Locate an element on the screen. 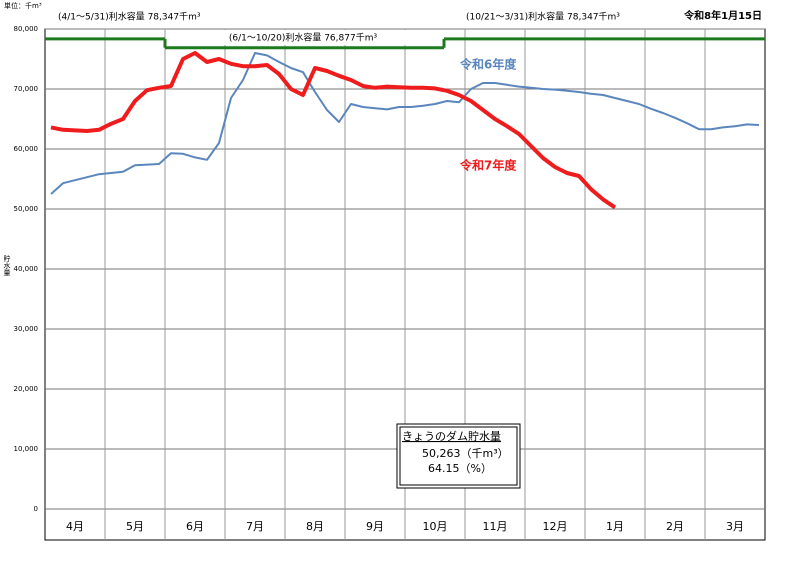 The width and height of the screenshot is (789, 568). x-tick-label: 12月 is located at coordinates (555, 526).